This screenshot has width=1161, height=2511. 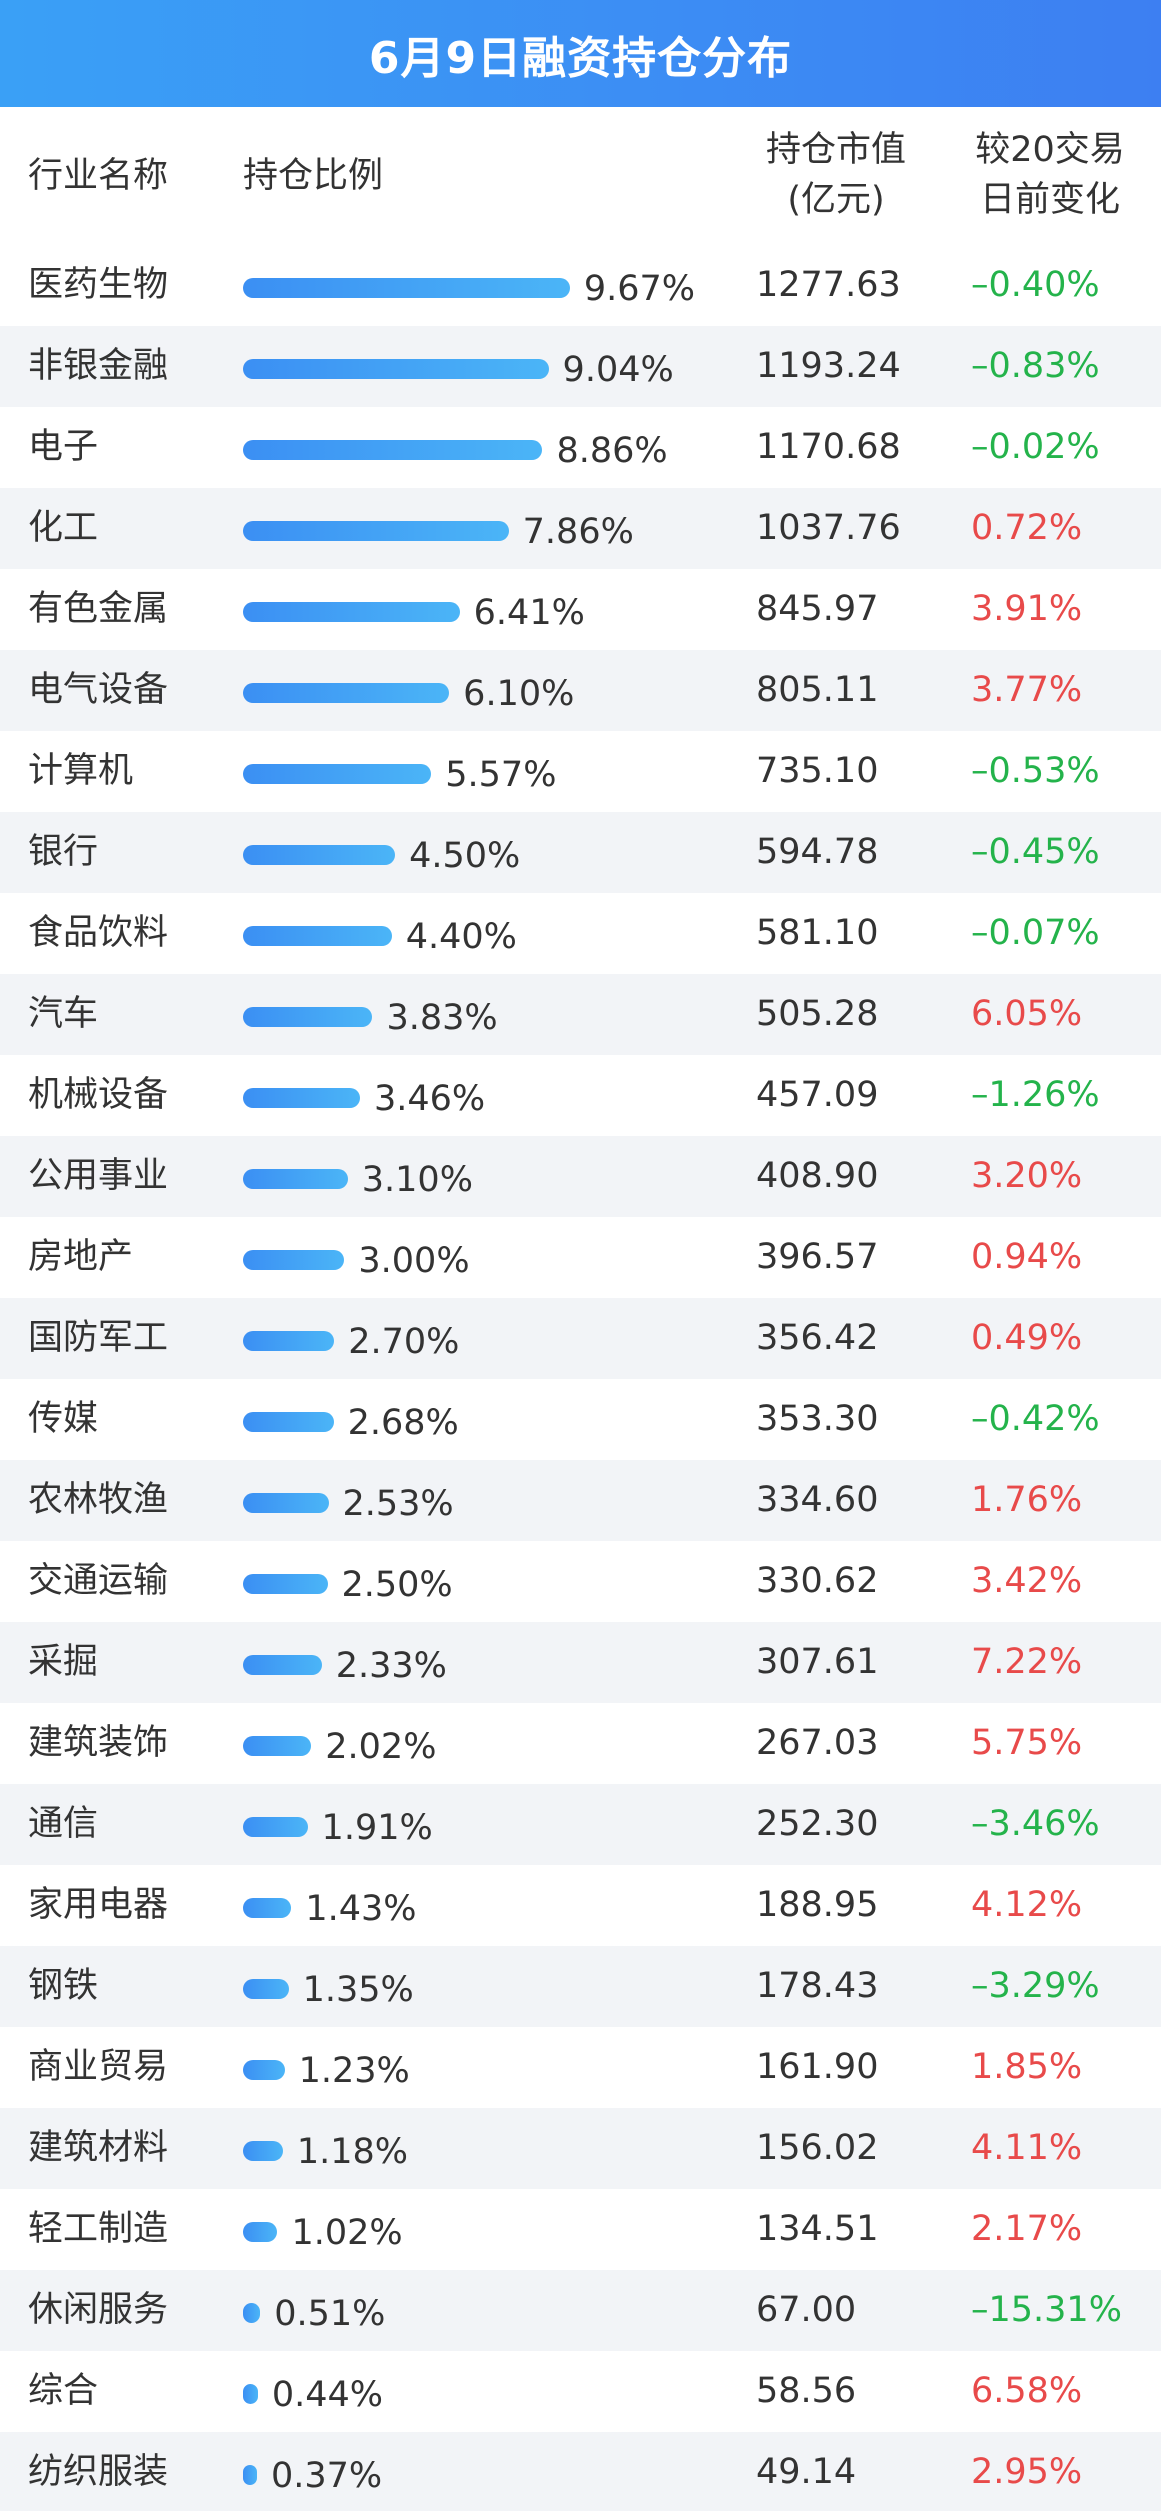 I want to click on change-value: –0.02%, so click(x=1035, y=447).